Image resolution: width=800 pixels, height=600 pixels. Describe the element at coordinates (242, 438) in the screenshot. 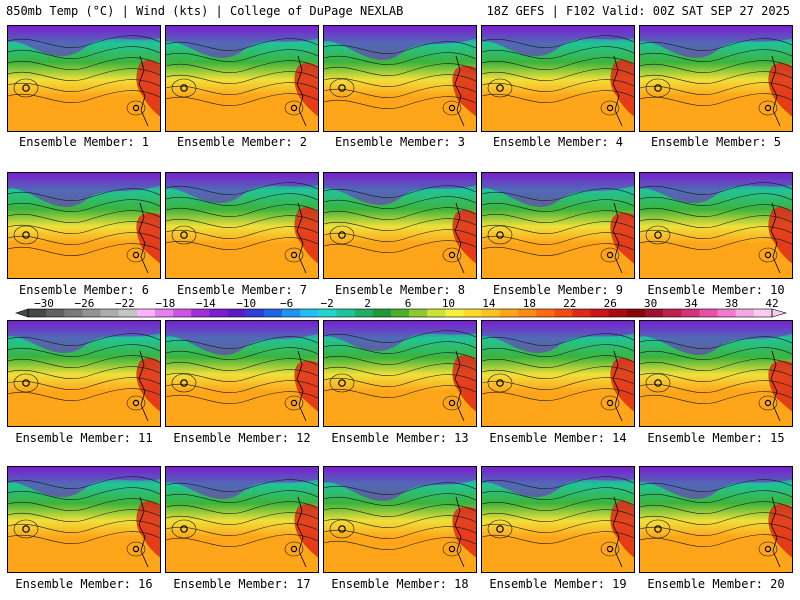

I see `ensemble-member-label: Ensemble Member: 12` at that location.